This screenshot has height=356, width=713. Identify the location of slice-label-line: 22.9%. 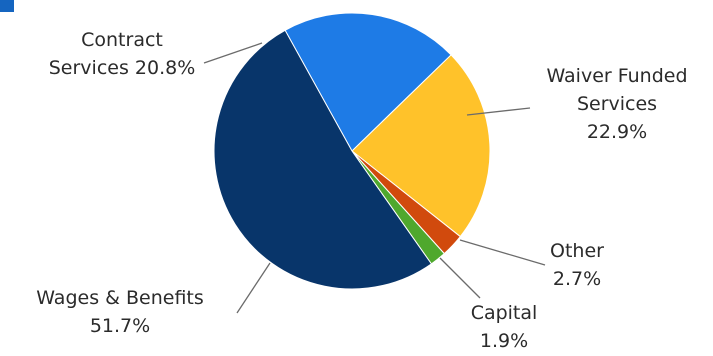
(617, 132).